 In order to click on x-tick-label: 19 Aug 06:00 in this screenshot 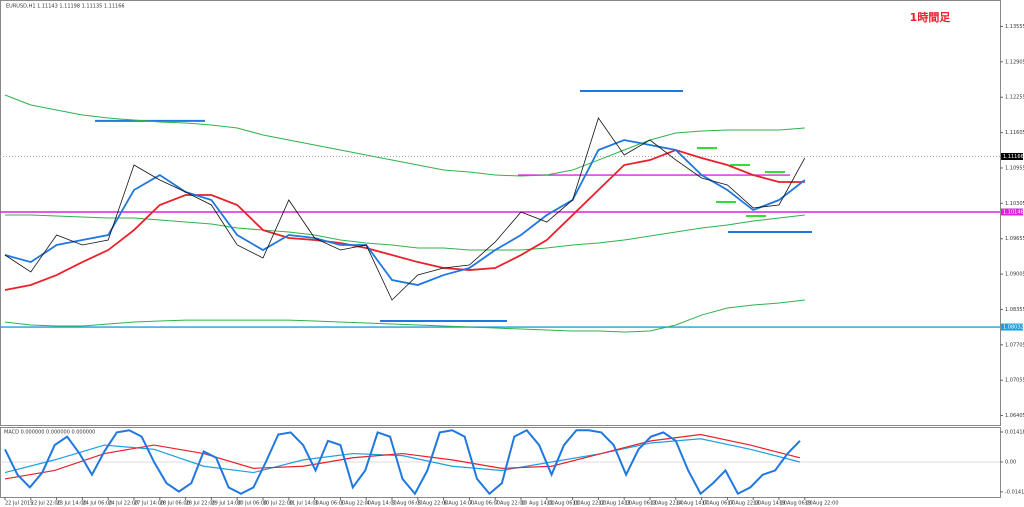, I will do `click(796, 504)`.